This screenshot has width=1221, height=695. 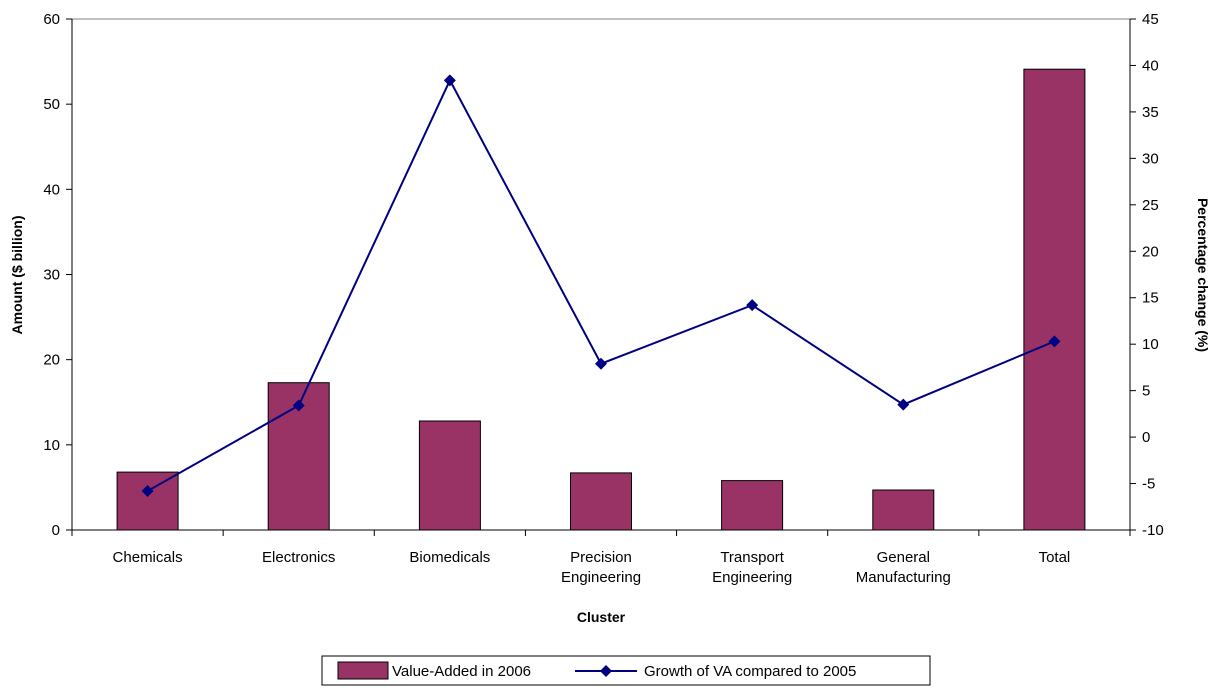 I want to click on x-tick-label: Transport Engineering, so click(x=752, y=567).